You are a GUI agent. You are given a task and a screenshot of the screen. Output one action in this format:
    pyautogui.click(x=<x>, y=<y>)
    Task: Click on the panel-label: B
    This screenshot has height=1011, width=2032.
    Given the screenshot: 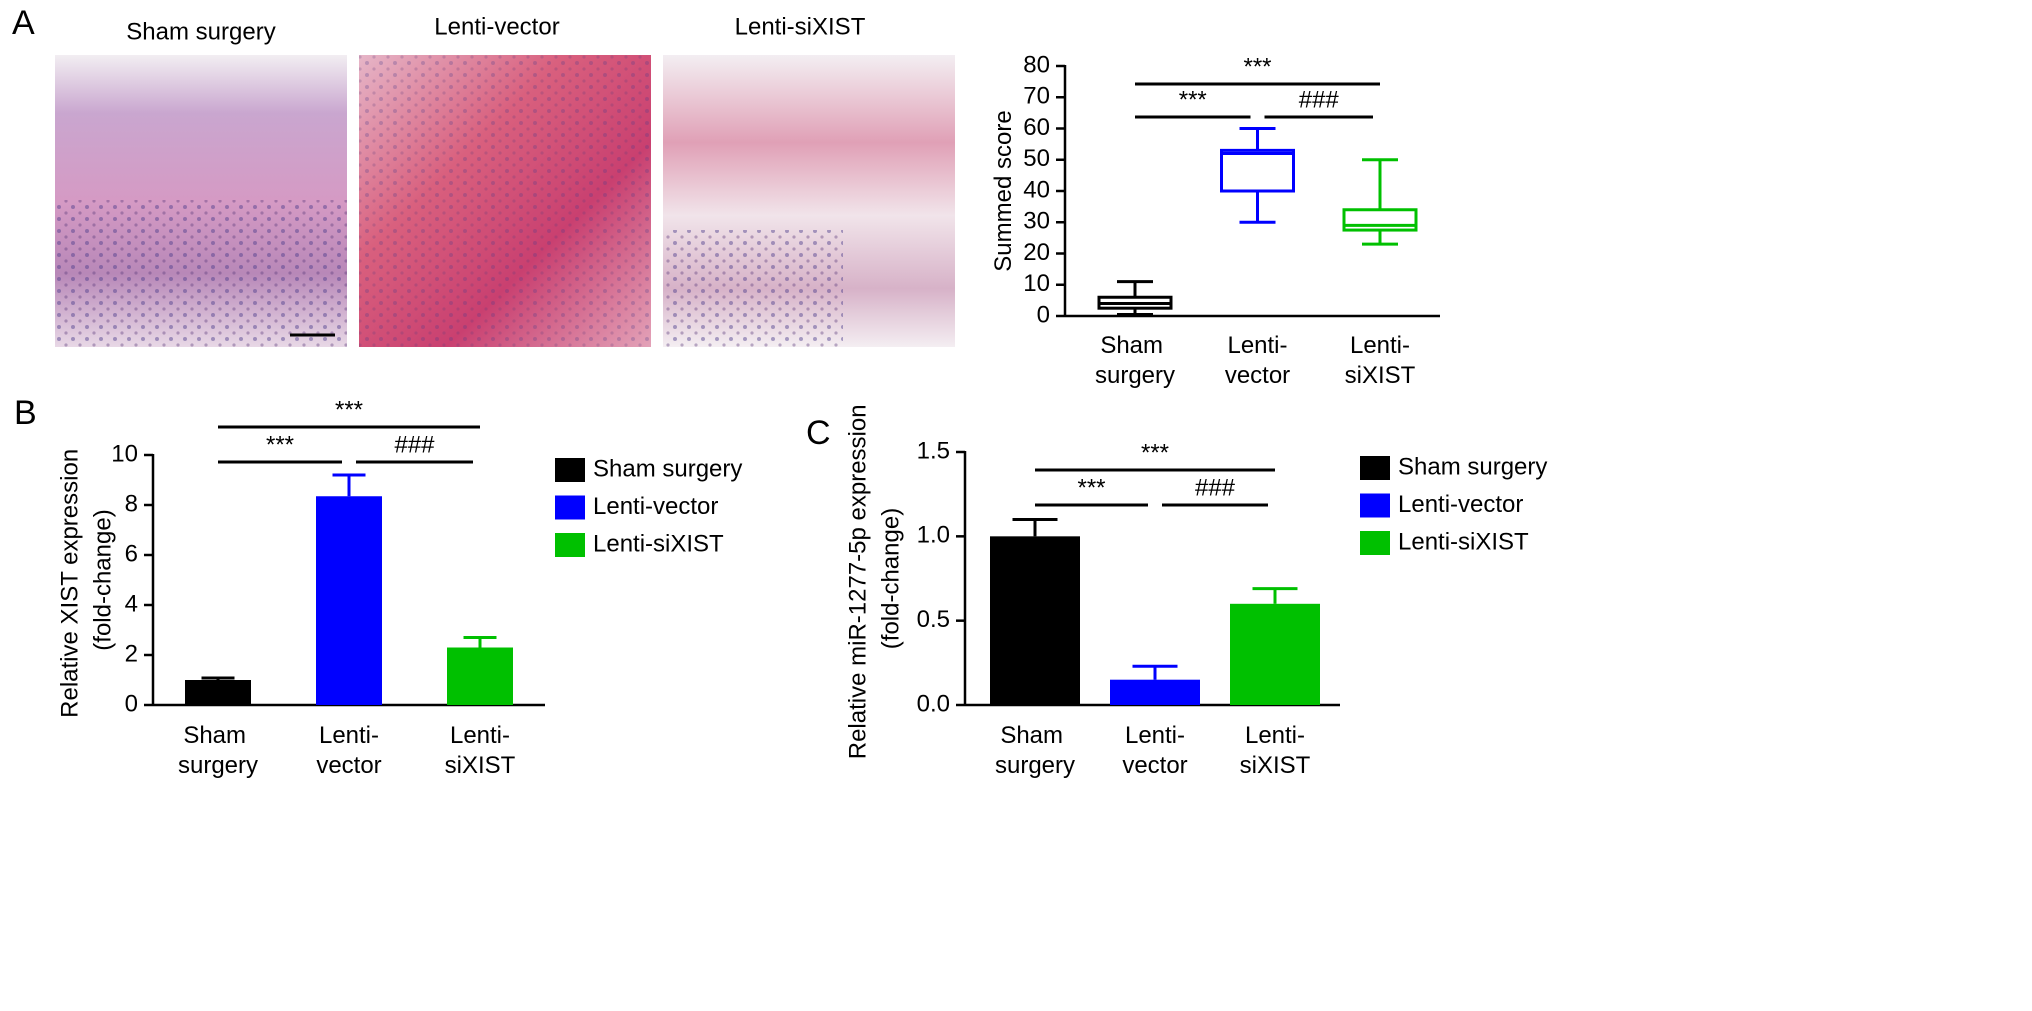 What is the action you would take?
    pyautogui.click(x=25, y=413)
    